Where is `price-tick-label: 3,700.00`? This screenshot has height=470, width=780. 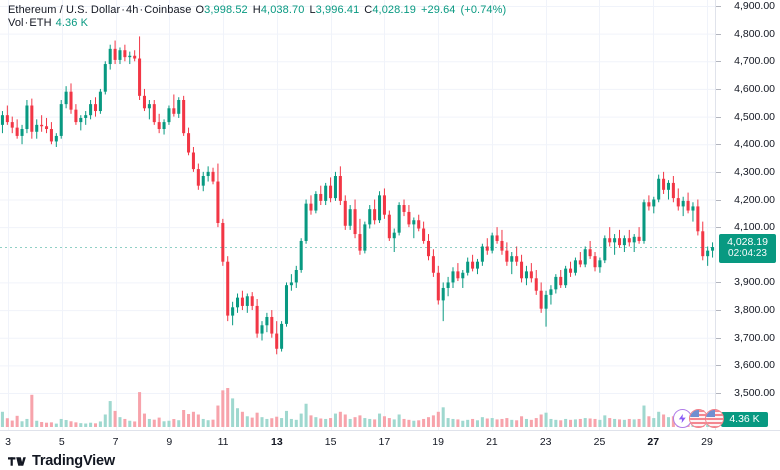
price-tick-label: 3,700.00 is located at coordinates (754, 337).